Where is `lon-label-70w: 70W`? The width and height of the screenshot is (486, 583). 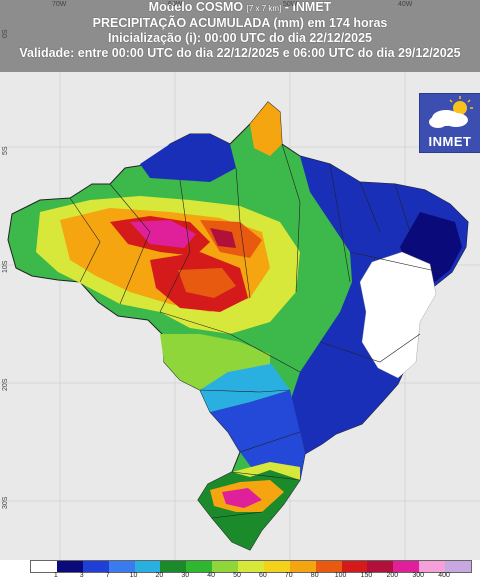
lon-label-70w: 70W is located at coordinates (59, 4).